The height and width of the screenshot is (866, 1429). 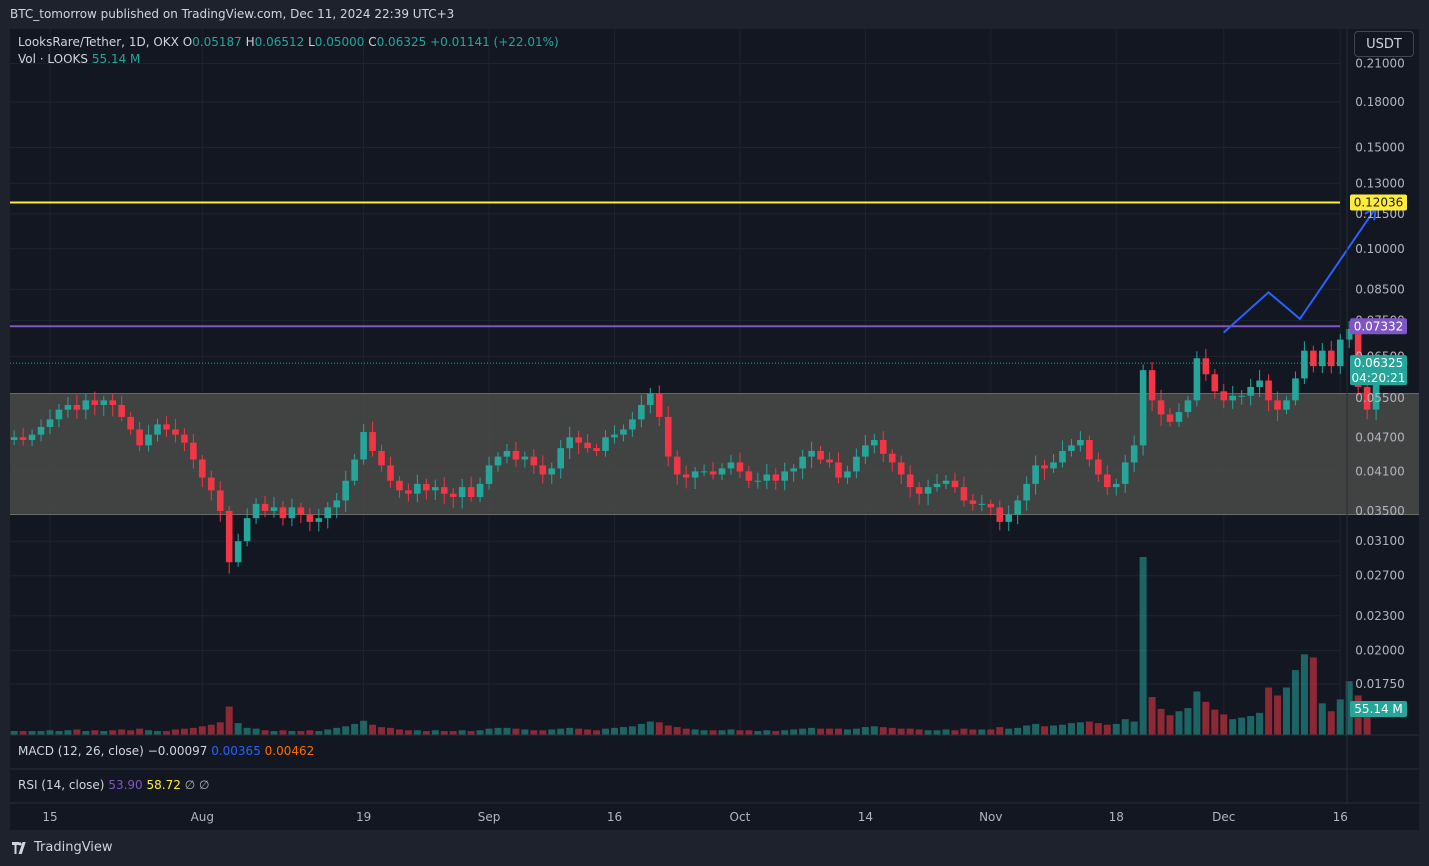 What do you see at coordinates (1384, 44) in the screenshot?
I see `currency-button: USDT` at bounding box center [1384, 44].